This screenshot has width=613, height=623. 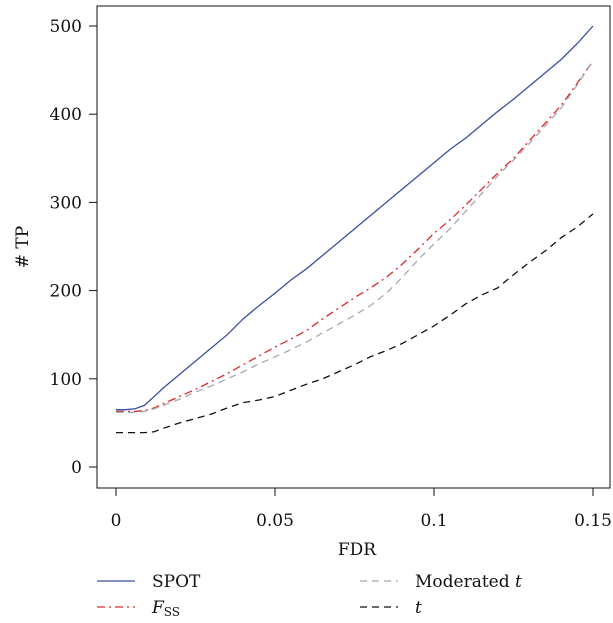 What do you see at coordinates (165, 608) in the screenshot?
I see `legend-label-1: FSS` at bounding box center [165, 608].